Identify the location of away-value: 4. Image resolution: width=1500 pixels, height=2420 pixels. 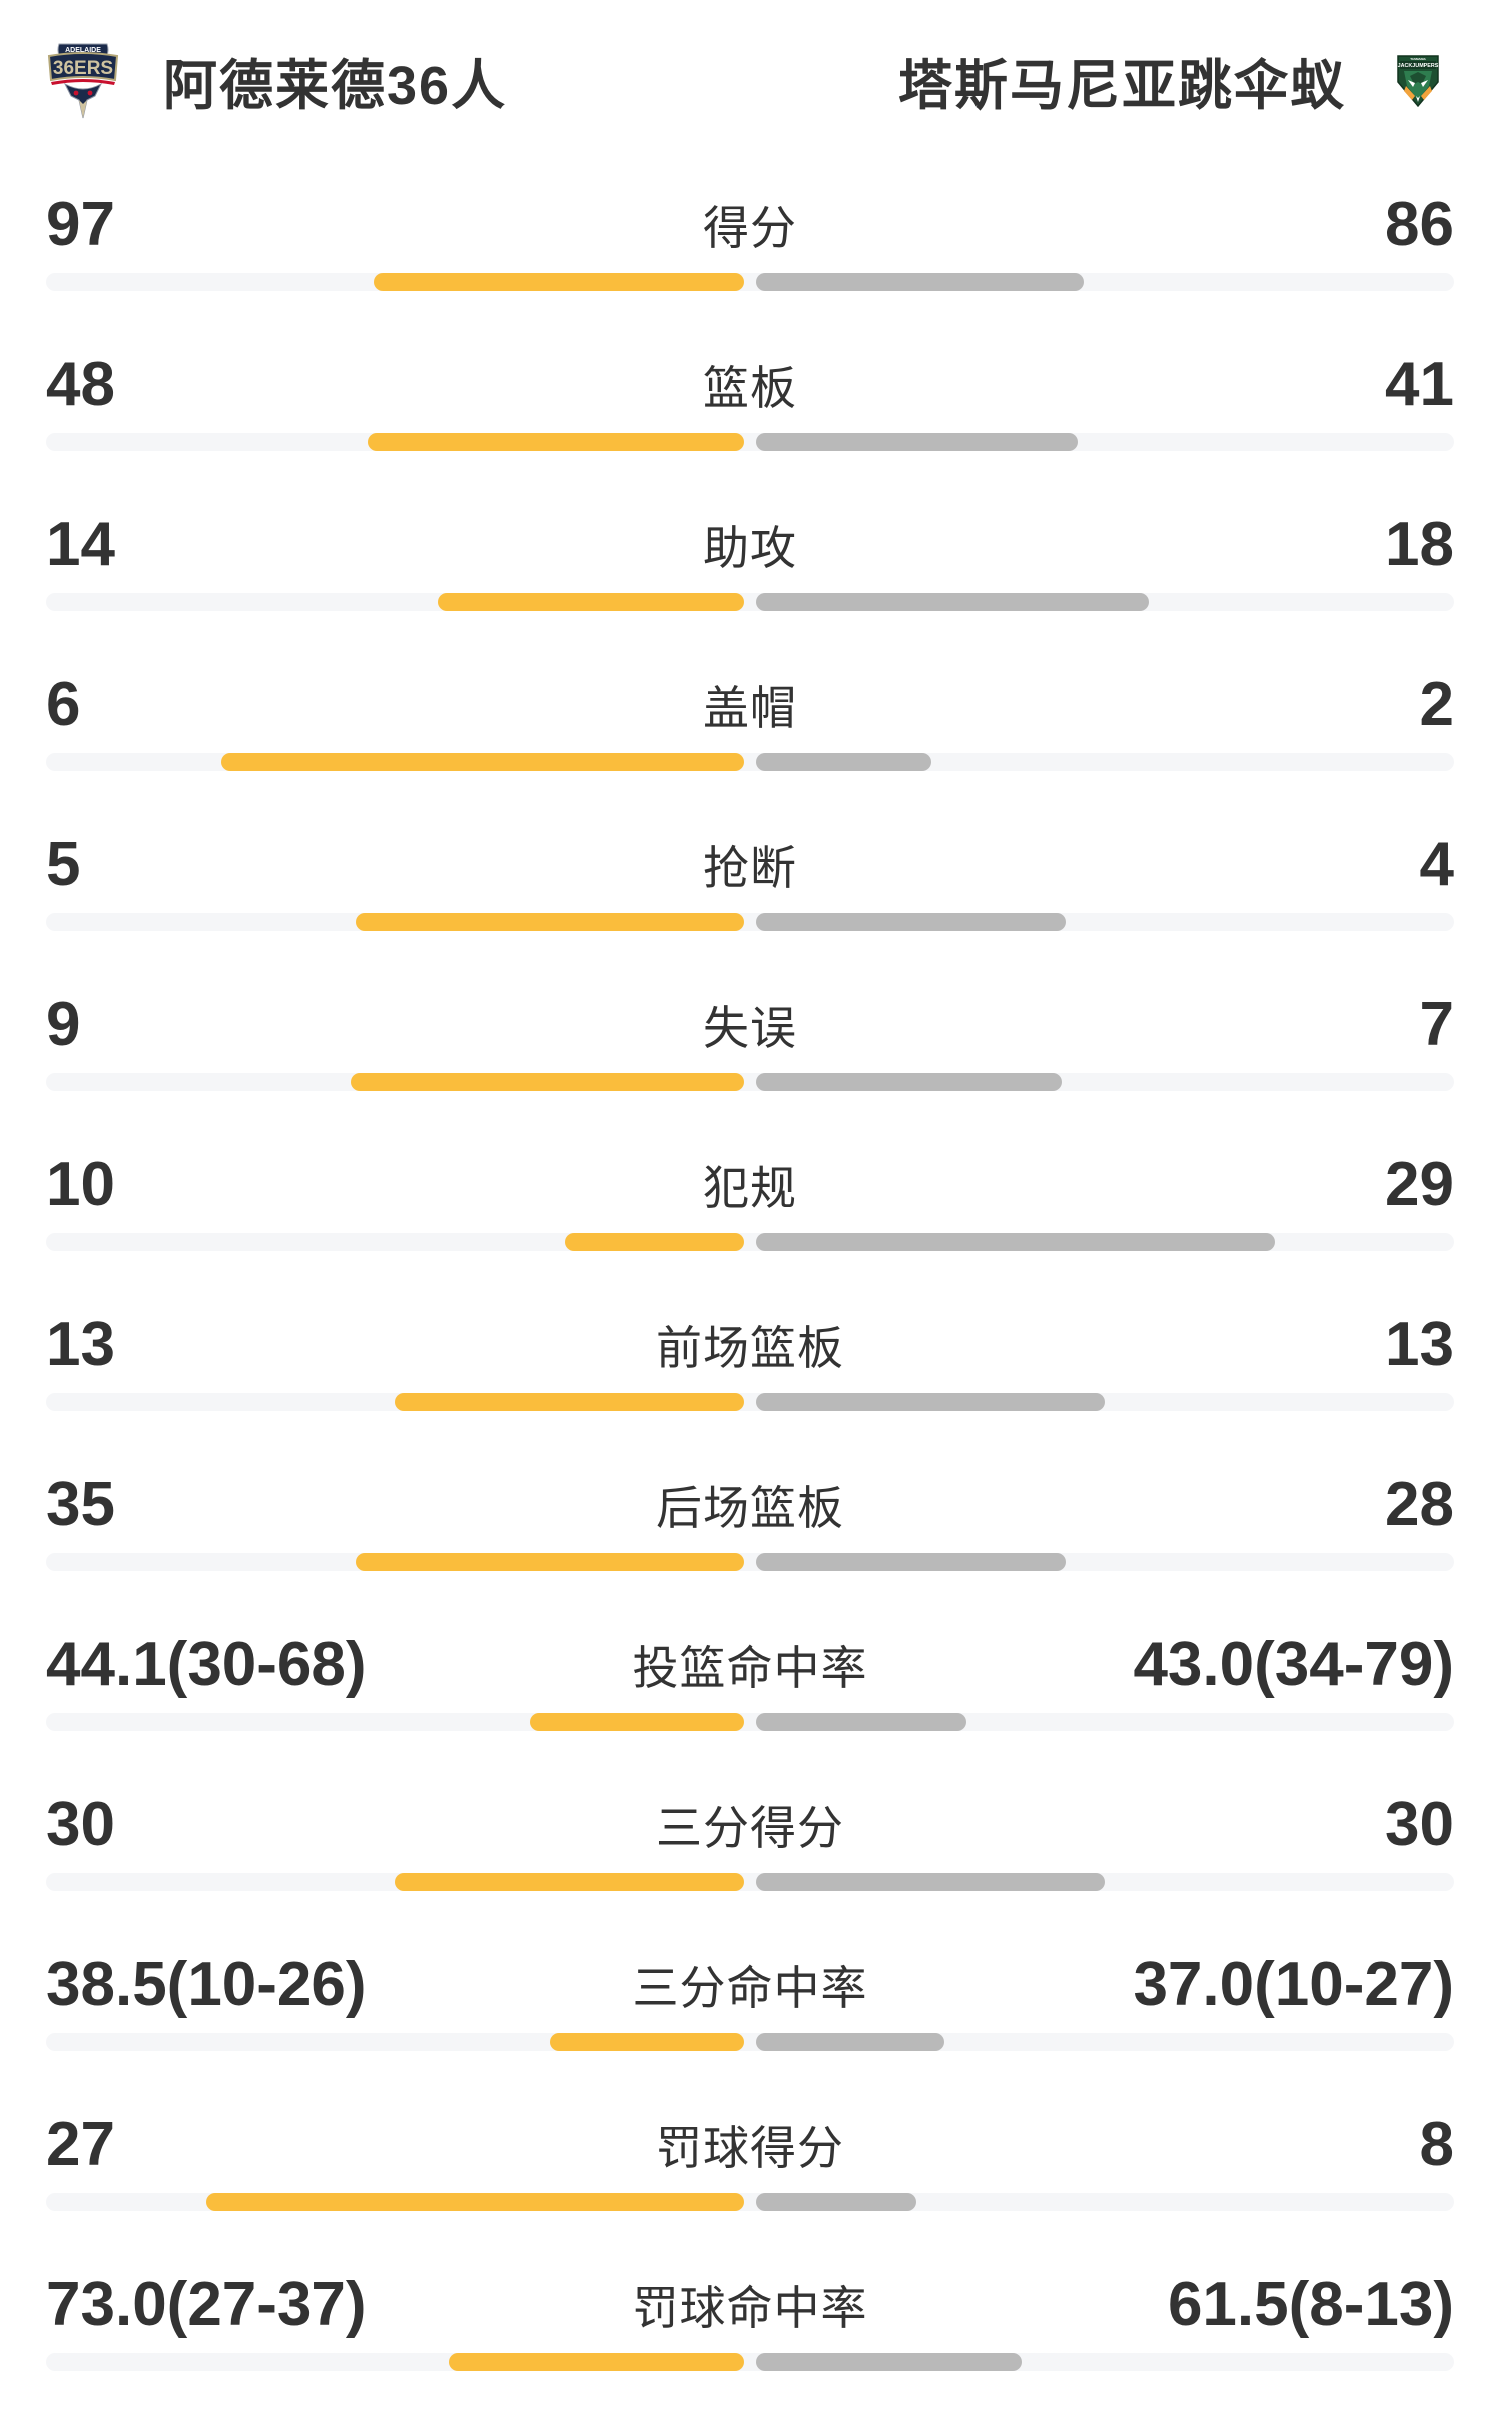
(1436, 864).